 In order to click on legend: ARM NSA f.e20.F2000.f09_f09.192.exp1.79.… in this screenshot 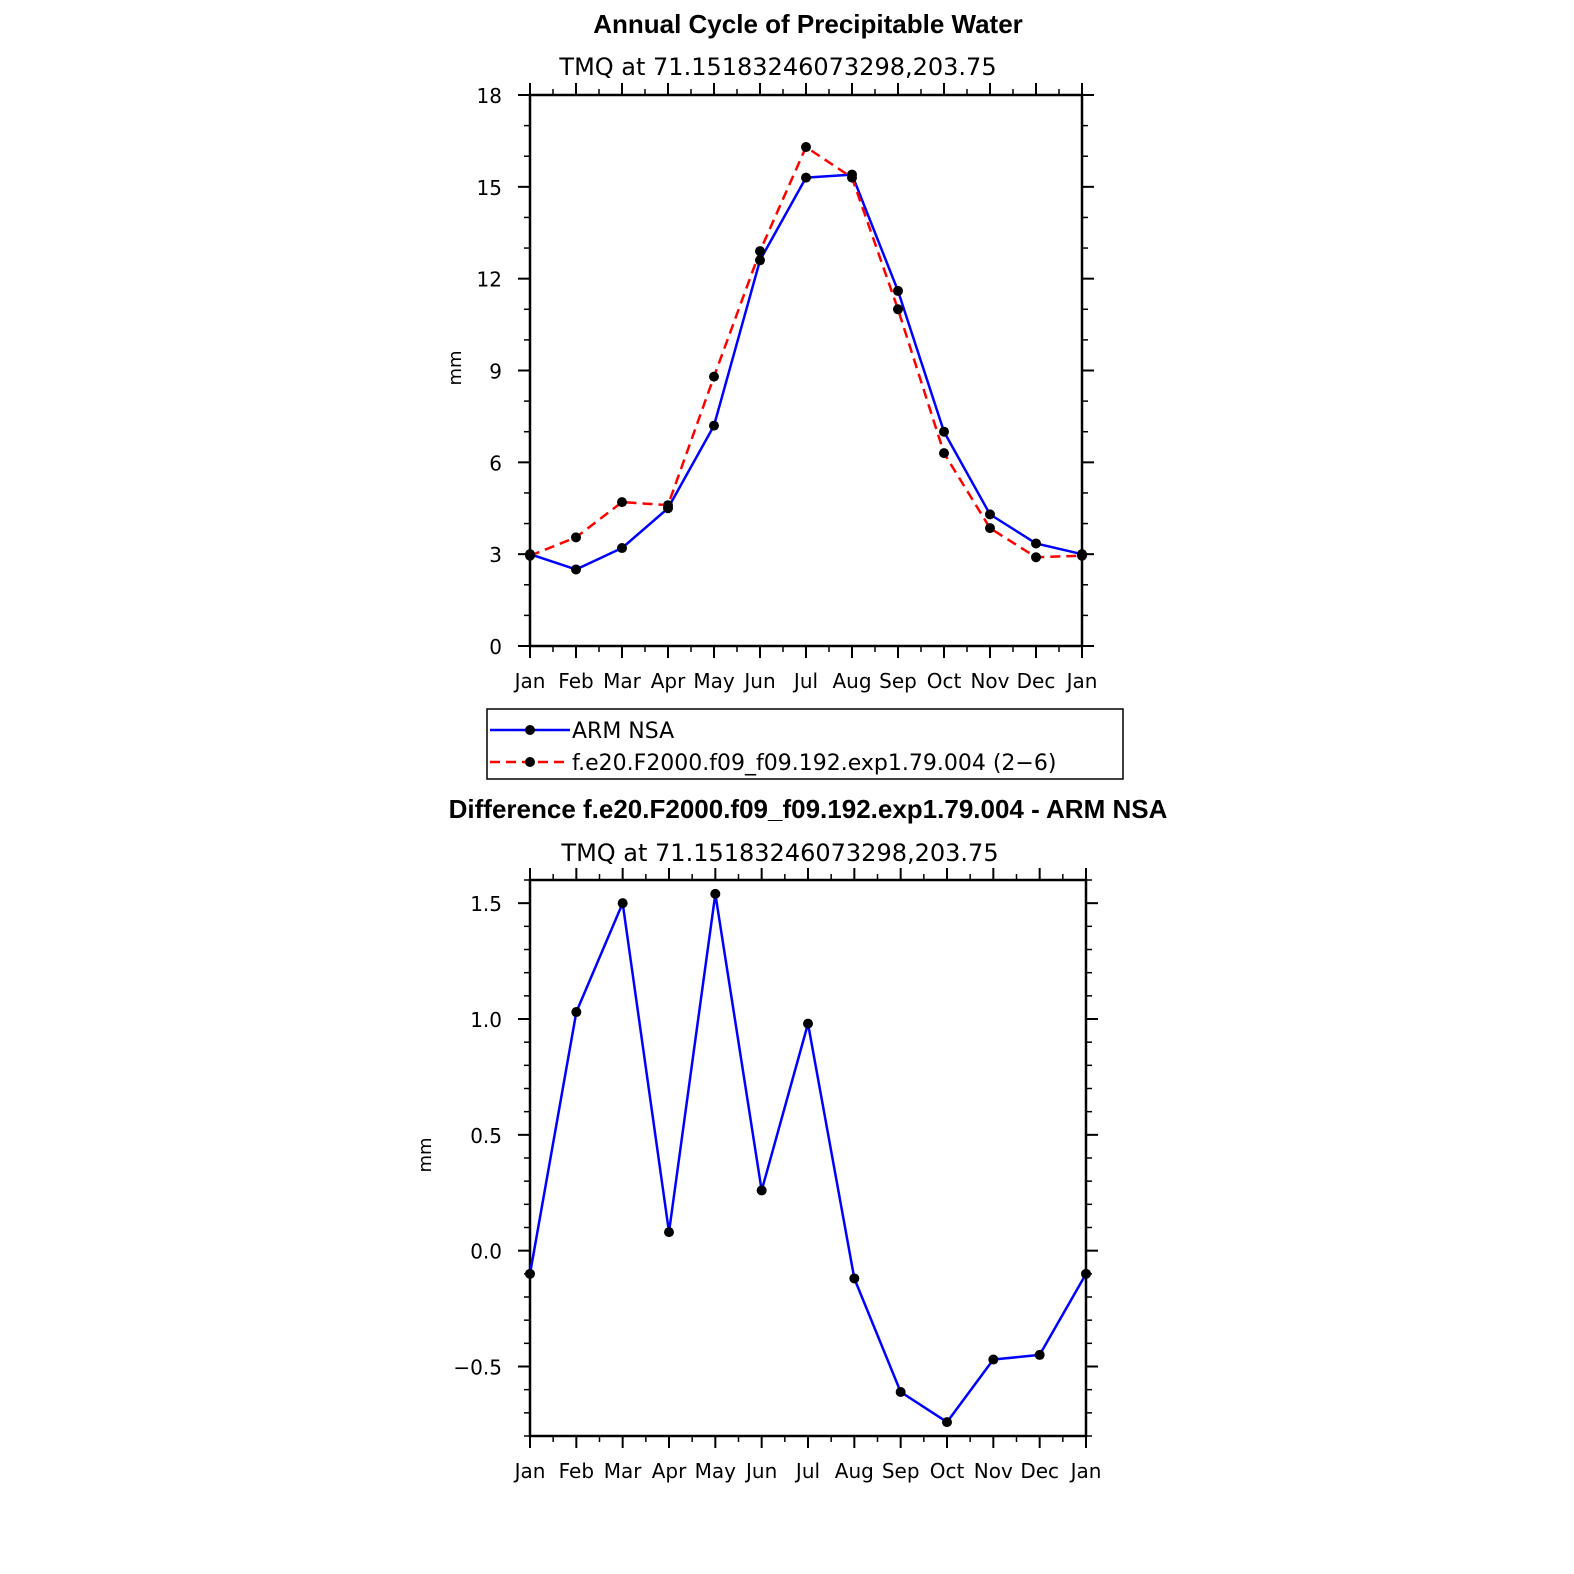, I will do `click(805, 744)`.